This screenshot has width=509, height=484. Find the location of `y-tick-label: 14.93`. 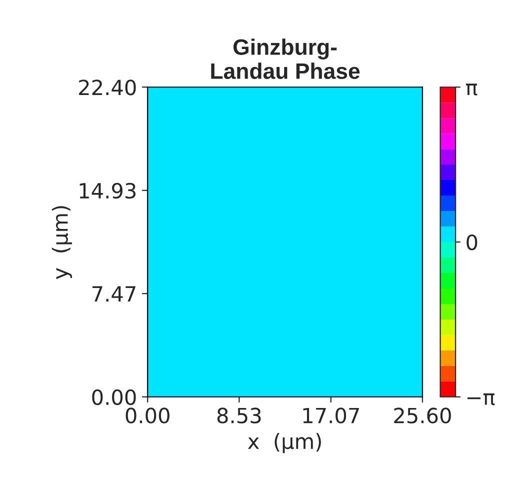

y-tick-label: 14.93 is located at coordinates (108, 190).